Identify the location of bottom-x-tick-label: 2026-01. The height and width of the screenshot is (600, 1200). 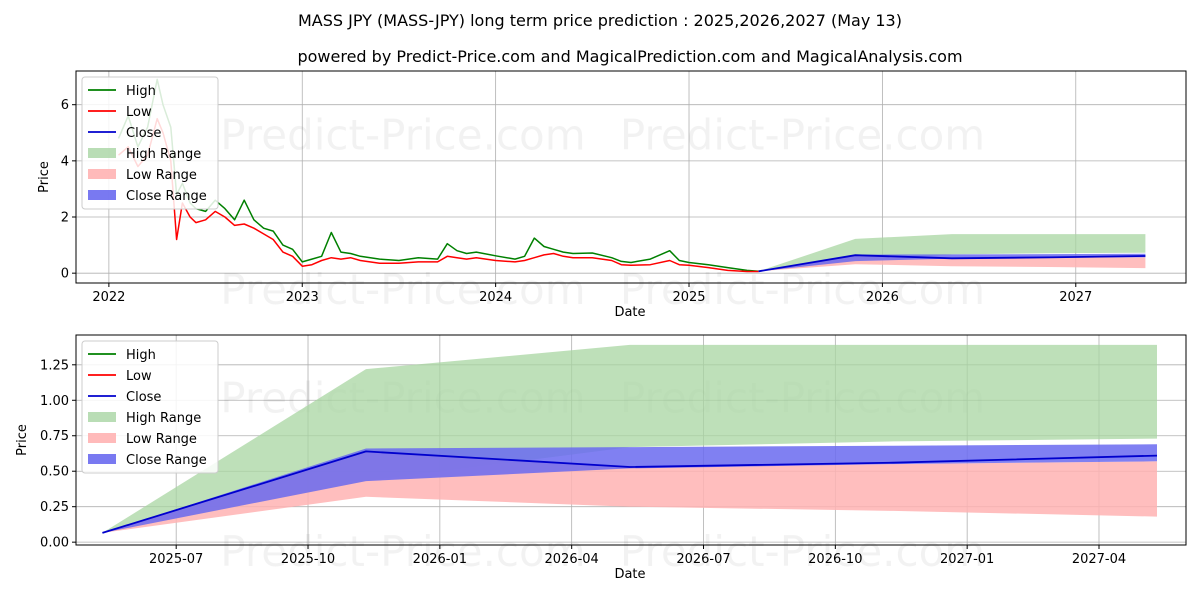
(440, 559).